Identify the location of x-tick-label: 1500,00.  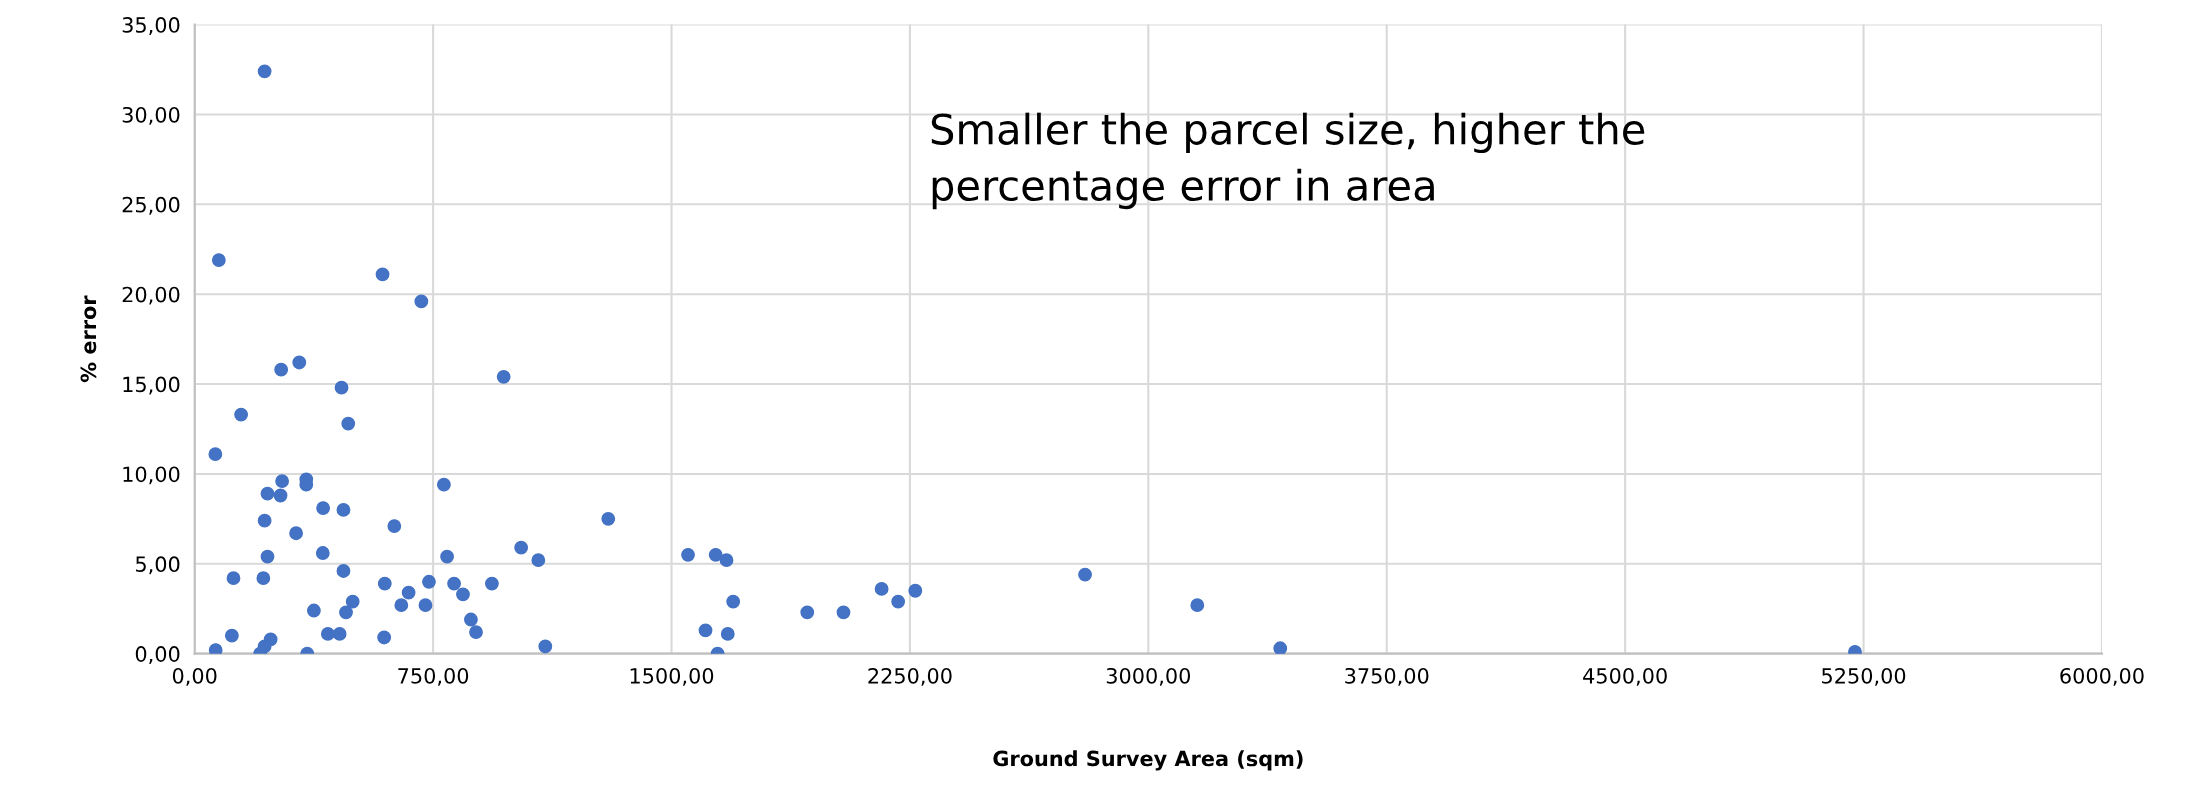
(672, 676).